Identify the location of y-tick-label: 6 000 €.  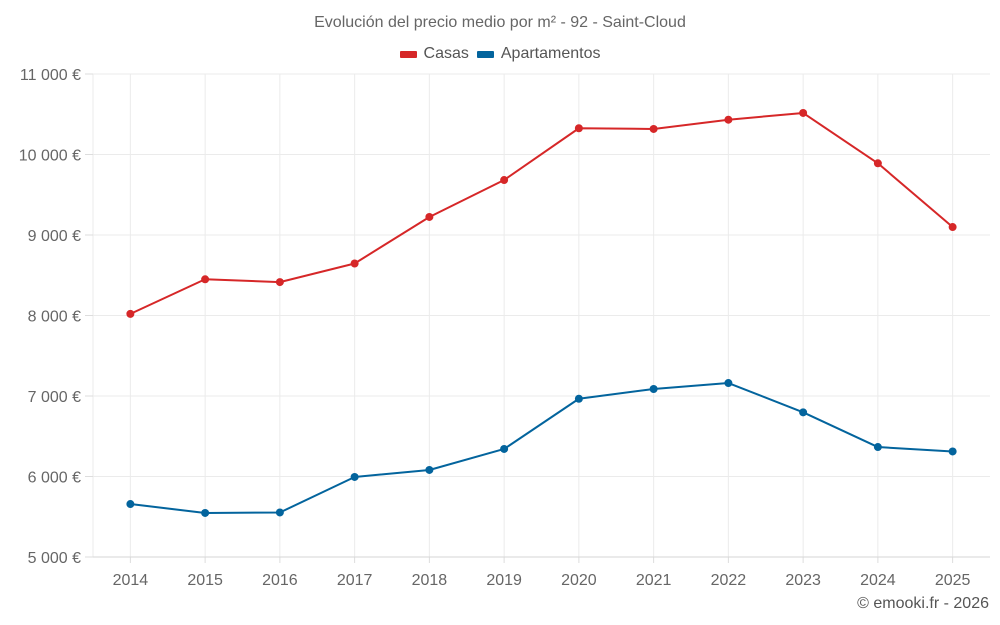
(54, 478).